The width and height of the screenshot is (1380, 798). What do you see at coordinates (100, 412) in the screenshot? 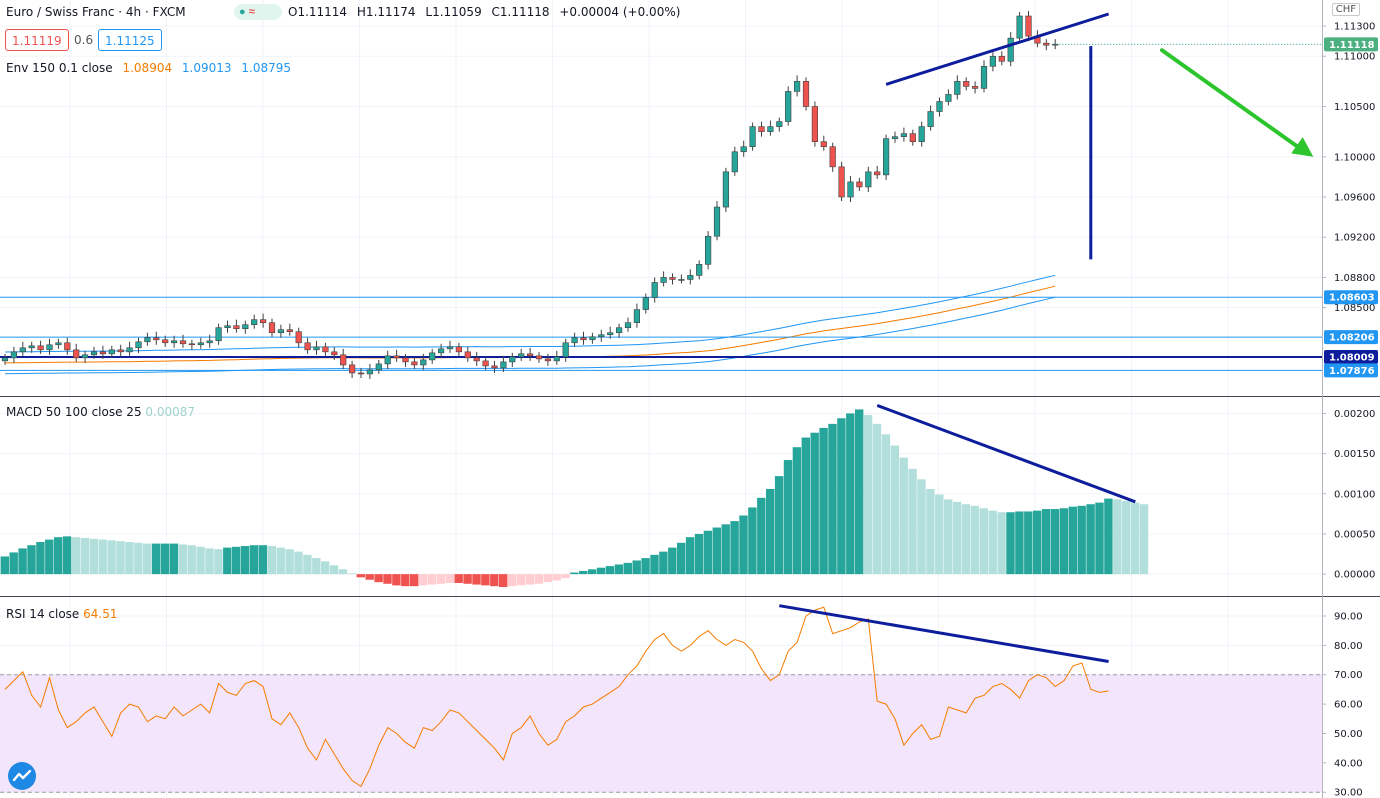
I see `macd-legend: MACD 50 100 close 25 0.00087` at bounding box center [100, 412].